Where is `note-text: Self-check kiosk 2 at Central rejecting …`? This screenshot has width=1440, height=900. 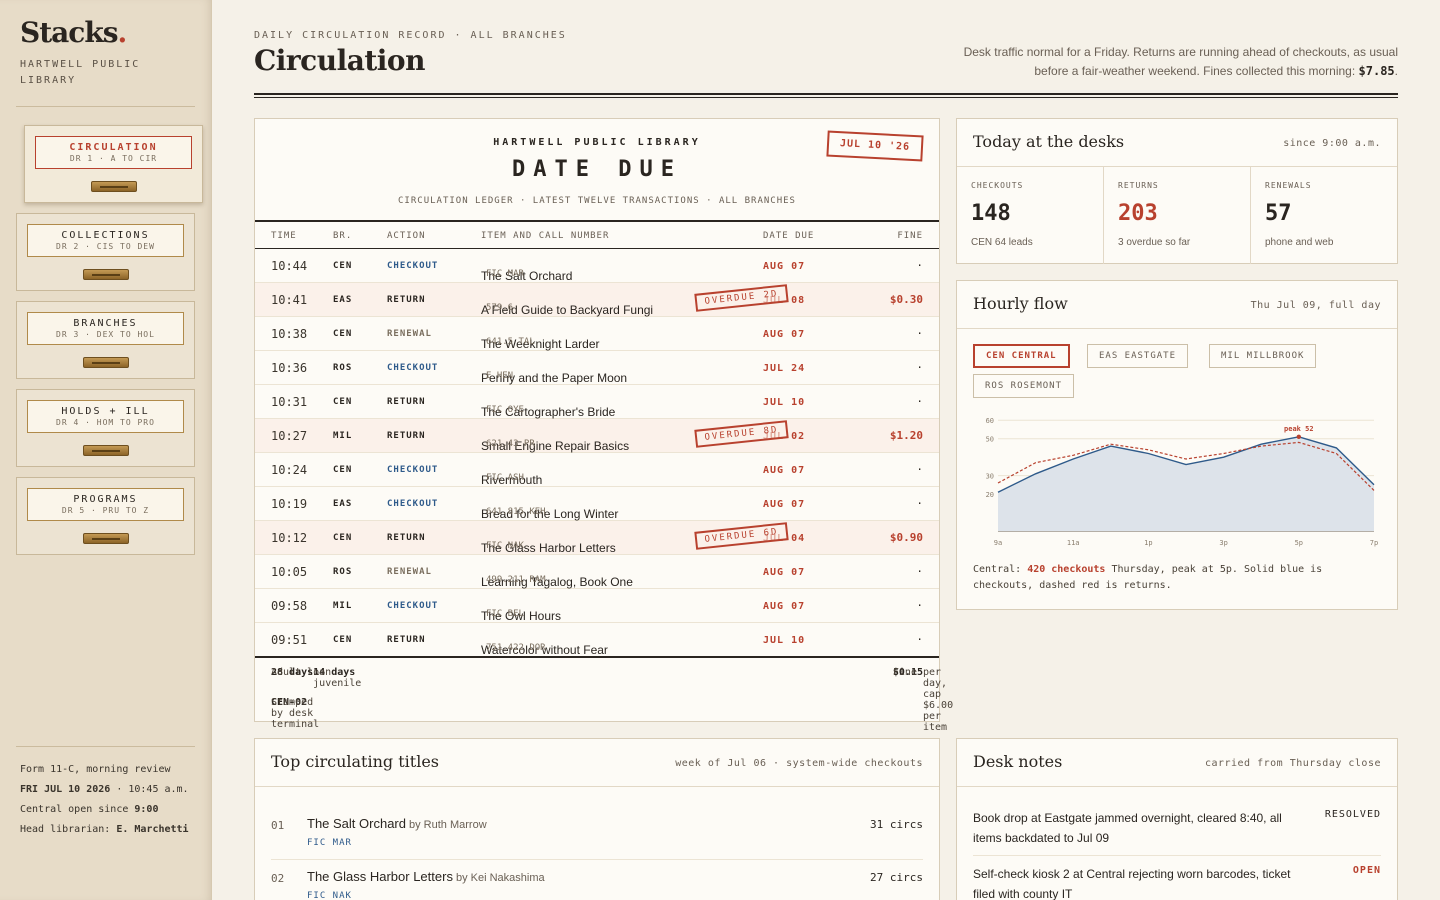 note-text: Self-check kiosk 2 at Central rejecting … is located at coordinates (1132, 883).